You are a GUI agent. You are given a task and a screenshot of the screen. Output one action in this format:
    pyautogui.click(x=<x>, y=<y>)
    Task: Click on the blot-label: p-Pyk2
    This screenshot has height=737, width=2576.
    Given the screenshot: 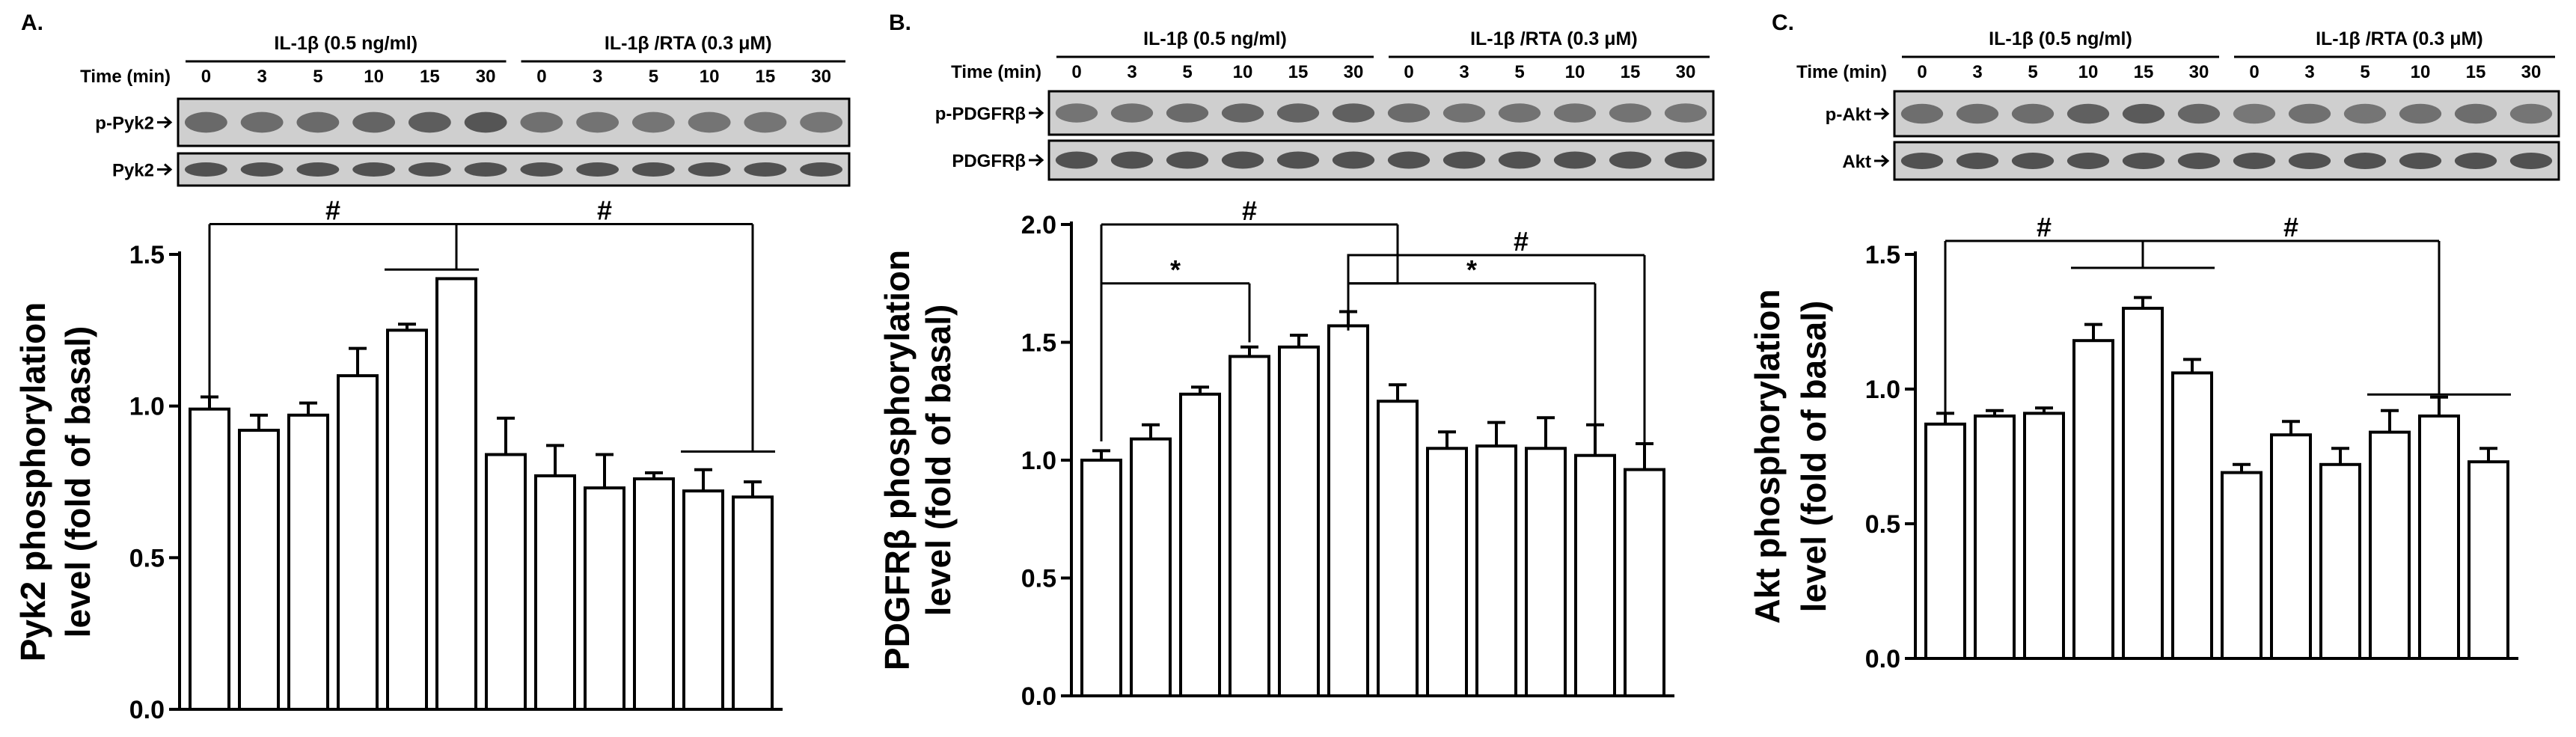 What is the action you would take?
    pyautogui.click(x=124, y=124)
    